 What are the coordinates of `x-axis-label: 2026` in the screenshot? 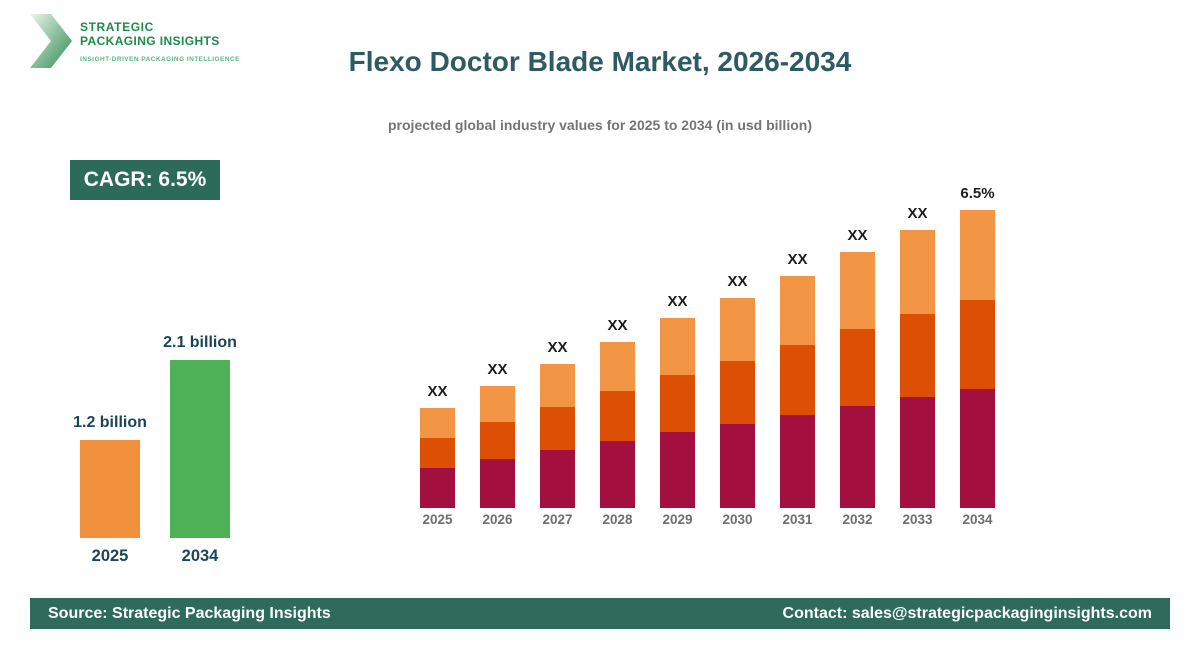 It's located at (497, 519).